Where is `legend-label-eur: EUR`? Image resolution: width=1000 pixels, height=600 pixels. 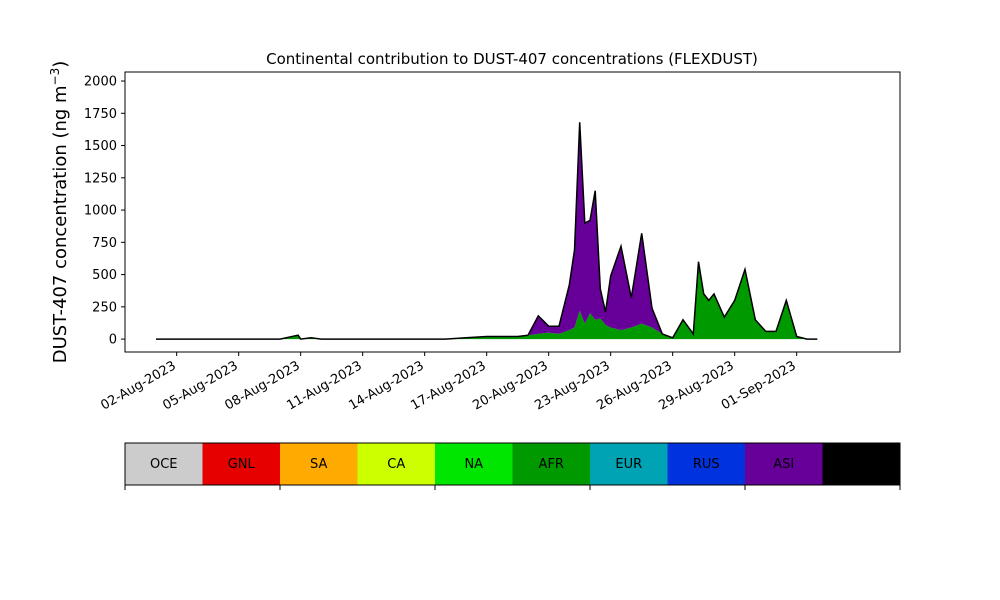
legend-label-eur: EUR is located at coordinates (628, 464).